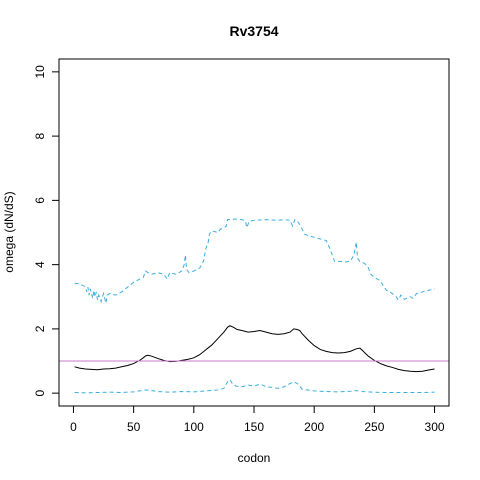 The width and height of the screenshot is (480, 480). Describe the element at coordinates (254, 427) in the screenshot. I see `x-tick-label: 150` at that location.